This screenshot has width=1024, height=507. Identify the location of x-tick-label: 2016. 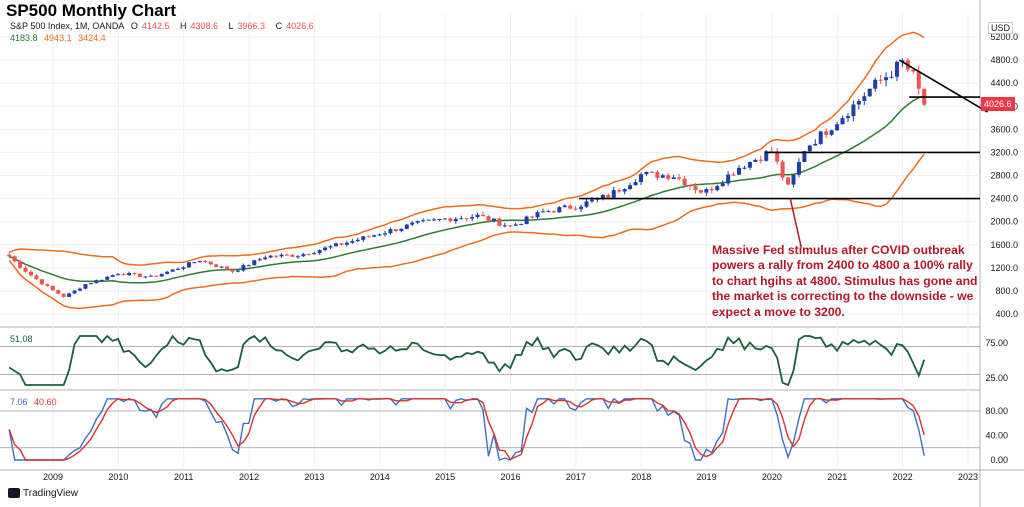
(510, 477).